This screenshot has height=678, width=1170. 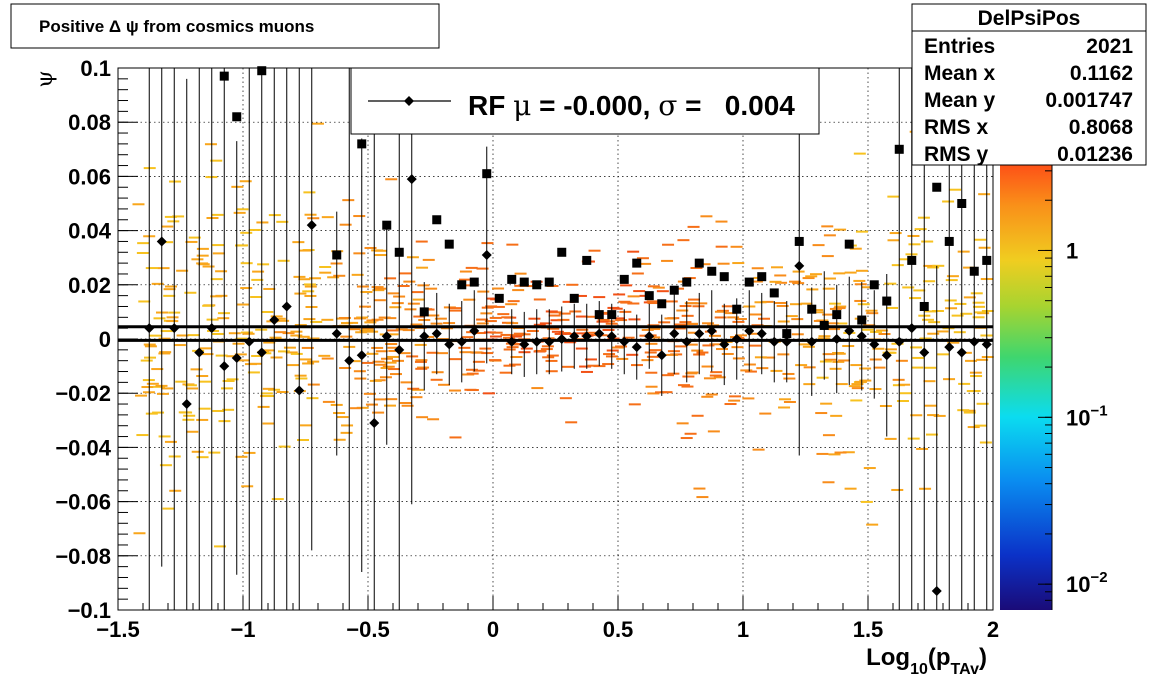 What do you see at coordinates (743, 629) in the screenshot?
I see `x-tick-label: 1` at bounding box center [743, 629].